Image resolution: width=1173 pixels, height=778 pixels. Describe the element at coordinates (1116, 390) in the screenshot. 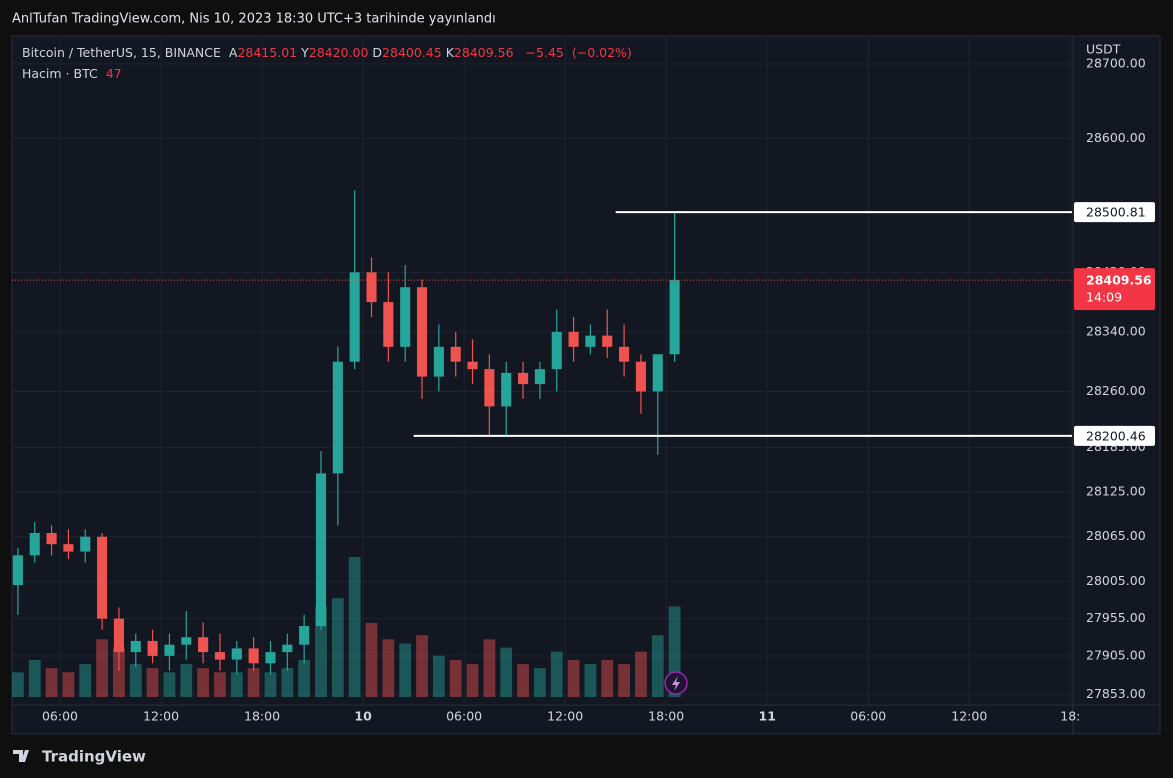

I see `y-tick-label: 28260.00` at that location.